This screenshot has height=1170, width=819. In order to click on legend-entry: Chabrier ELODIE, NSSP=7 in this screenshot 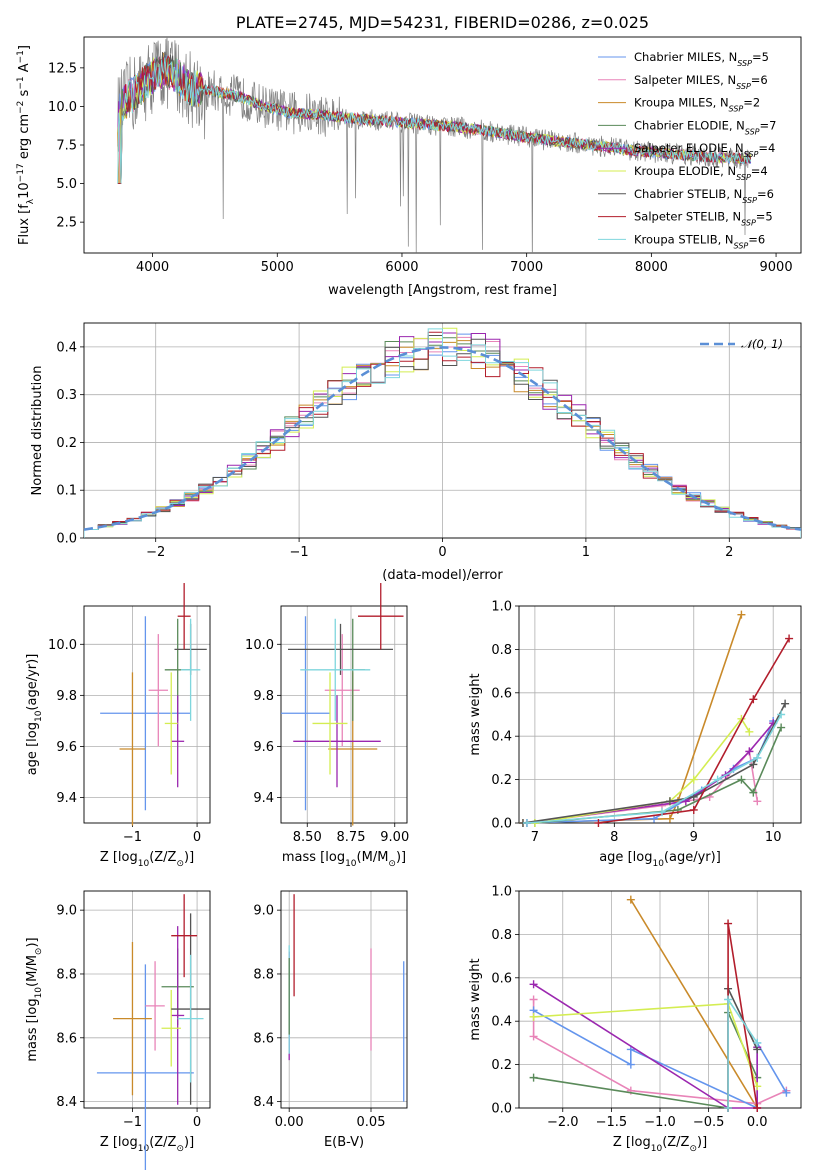, I will do `click(705, 127)`.